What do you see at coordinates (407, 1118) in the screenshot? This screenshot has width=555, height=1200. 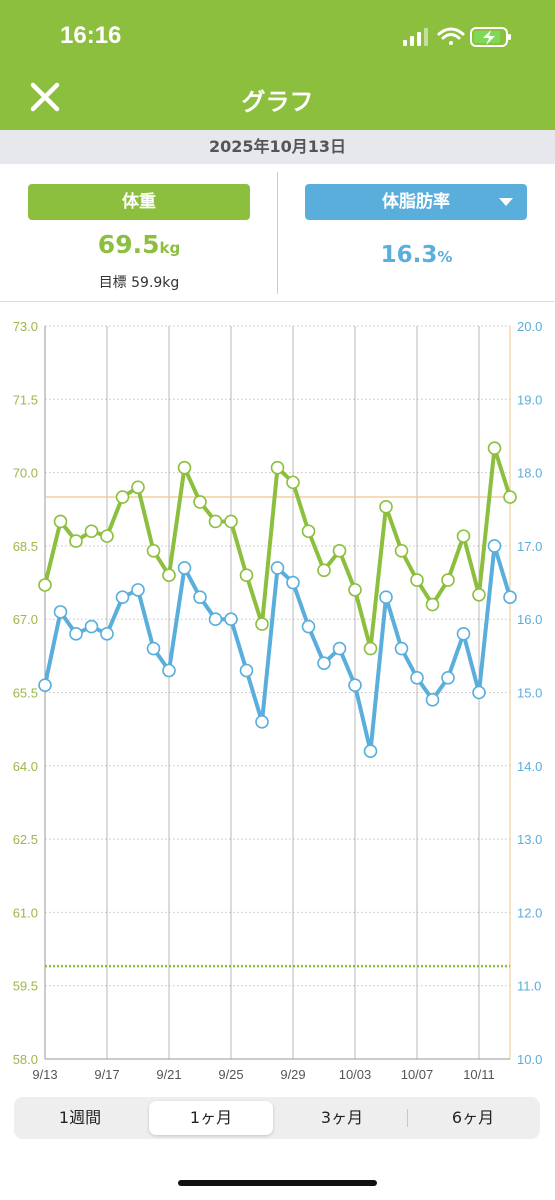 I see `tab-separator` at bounding box center [407, 1118].